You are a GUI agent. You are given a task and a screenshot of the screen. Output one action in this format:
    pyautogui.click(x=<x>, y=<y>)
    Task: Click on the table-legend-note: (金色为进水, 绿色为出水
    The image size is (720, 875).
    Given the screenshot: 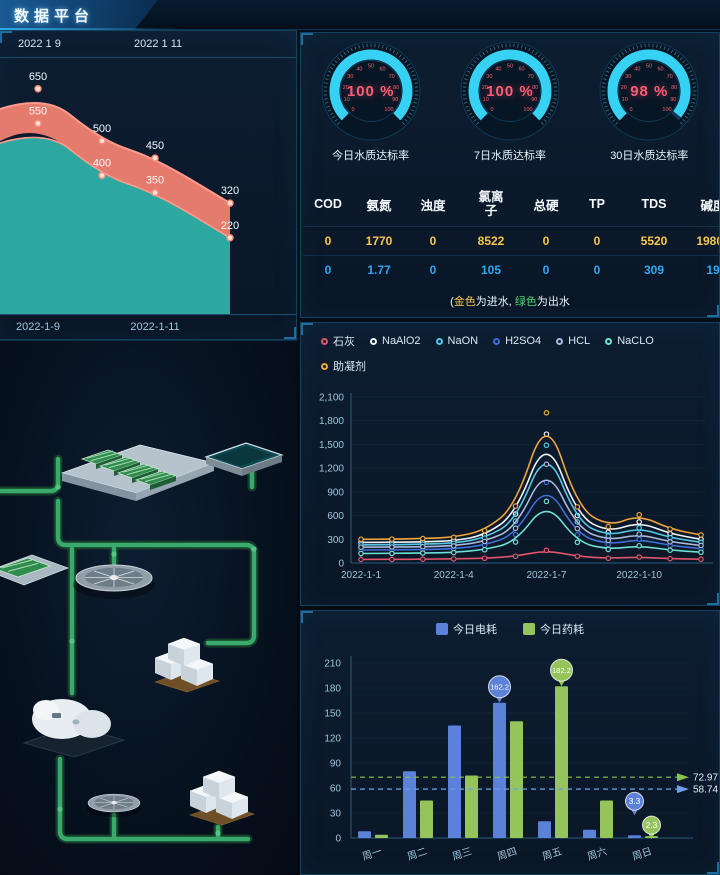 What is the action you would take?
    pyautogui.click(x=510, y=301)
    